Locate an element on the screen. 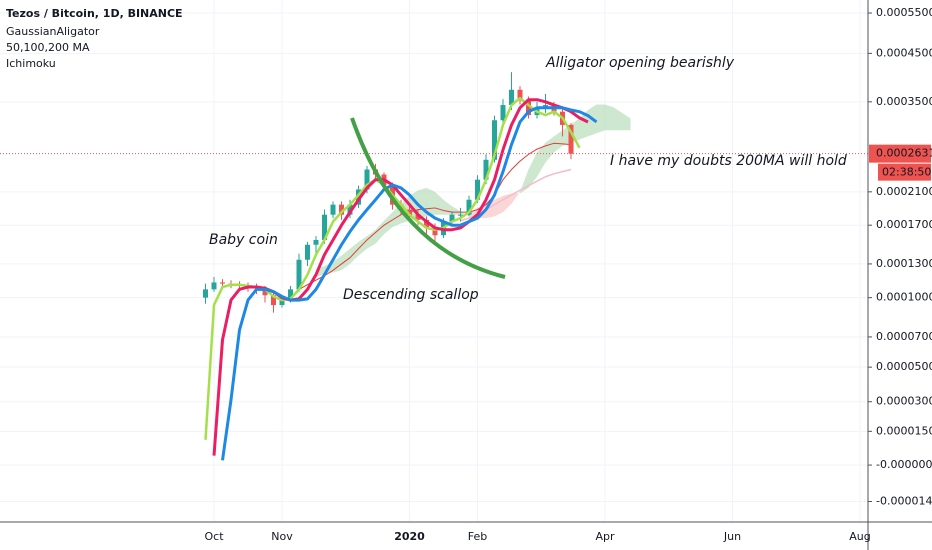 This screenshot has width=932, height=550. countdown-box is located at coordinates (904, 172).